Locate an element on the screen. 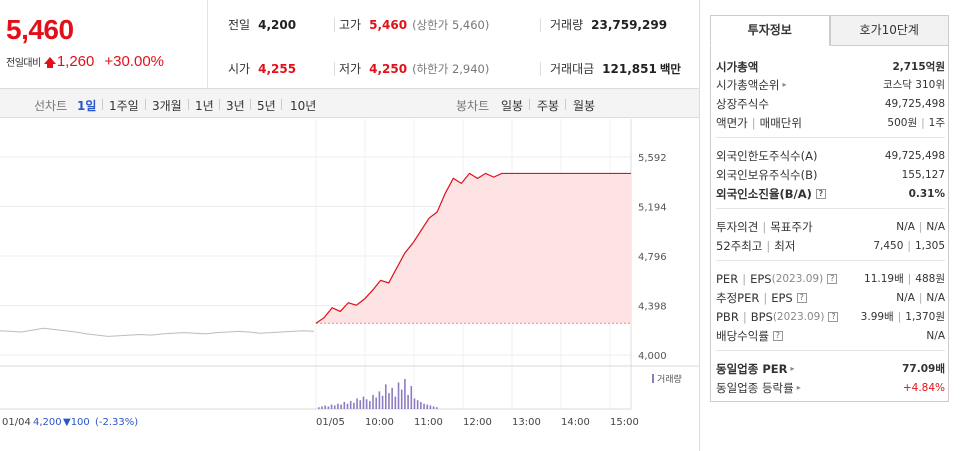 Image resolution: width=961 pixels, height=451 pixels. tab-investment-info: 투자정보 is located at coordinates (770, 30).